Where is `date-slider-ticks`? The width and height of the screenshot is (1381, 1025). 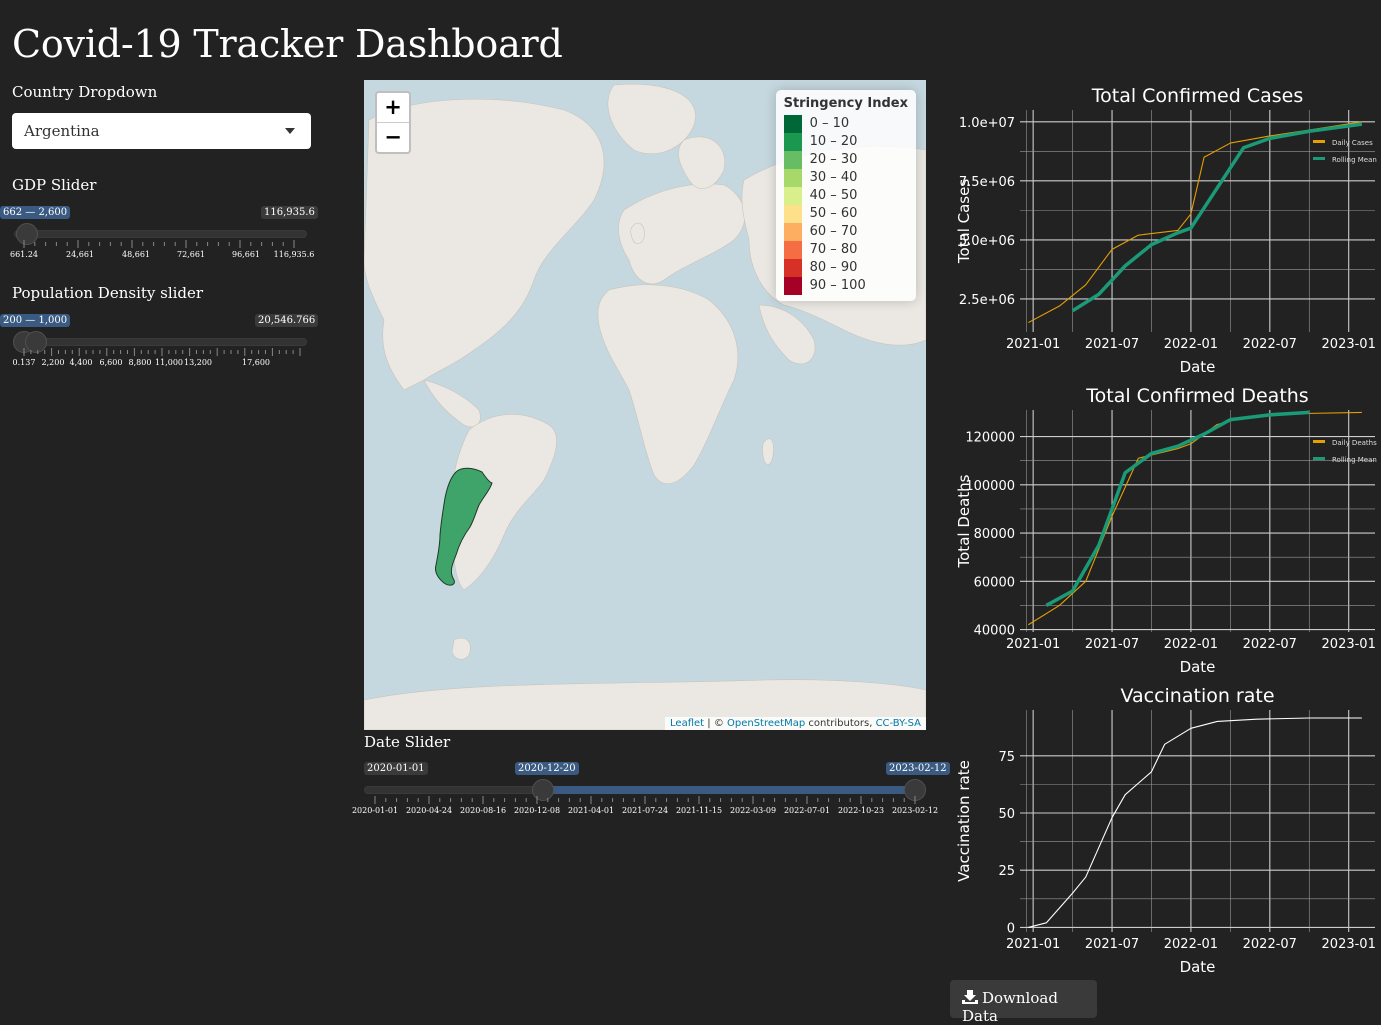
date-slider-ticks is located at coordinates (645, 800).